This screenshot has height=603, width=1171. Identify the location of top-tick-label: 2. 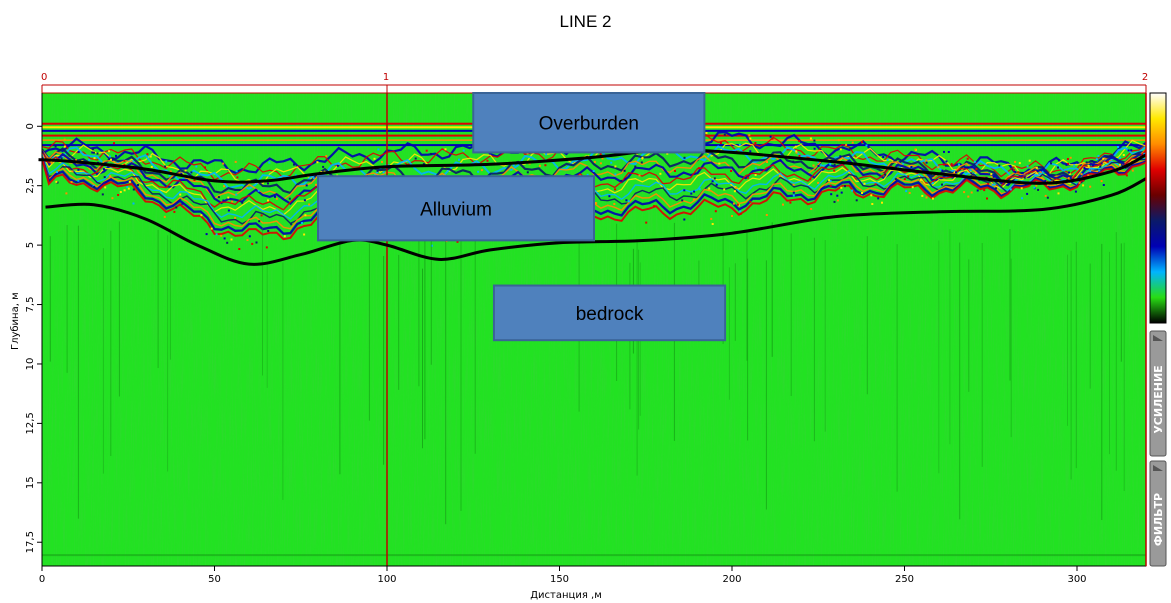
(1145, 77).